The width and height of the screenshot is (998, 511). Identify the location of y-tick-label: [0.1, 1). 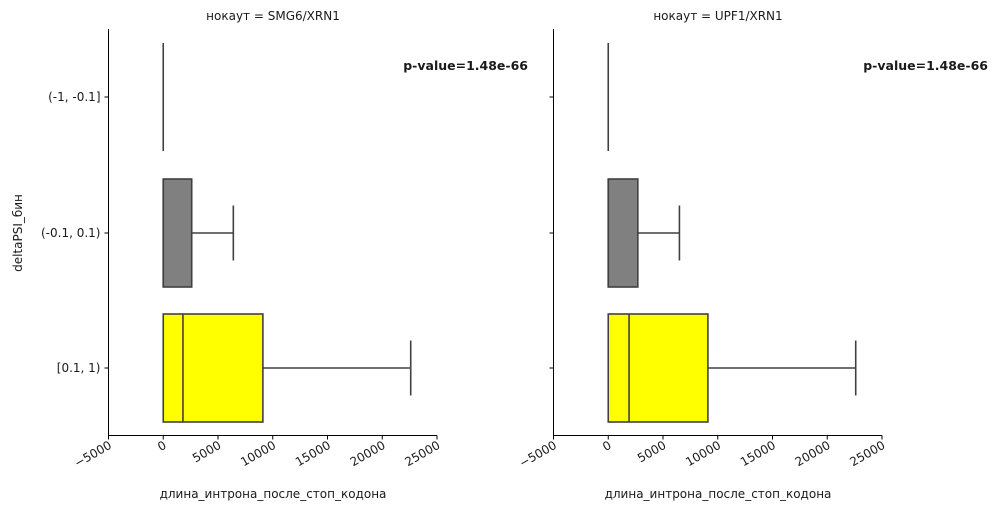
(79, 368).